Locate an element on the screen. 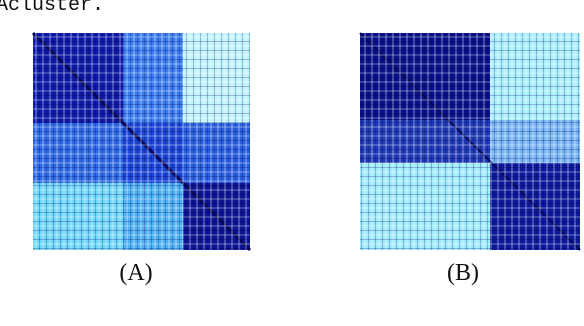 The width and height of the screenshot is (584, 326). panel-label: (A) is located at coordinates (136, 273).